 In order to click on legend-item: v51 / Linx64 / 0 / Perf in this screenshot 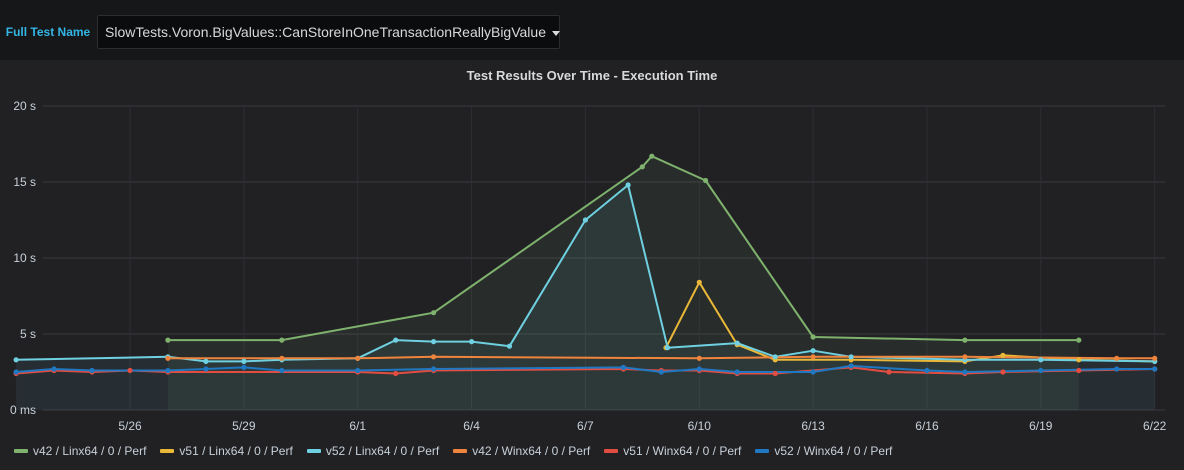, I will do `click(226, 451)`.